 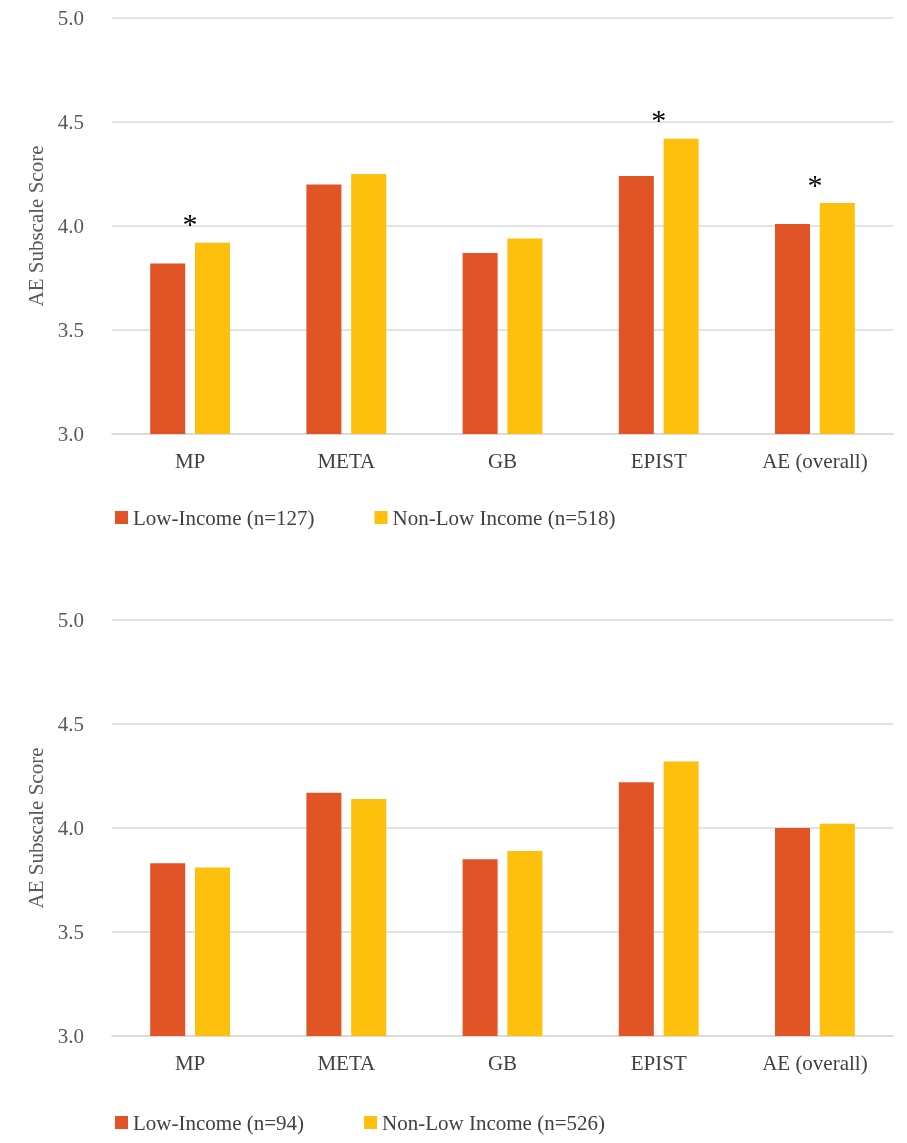 What do you see at coordinates (504, 517) in the screenshot?
I see `legend-label: Non-Low Income (n=518)` at bounding box center [504, 517].